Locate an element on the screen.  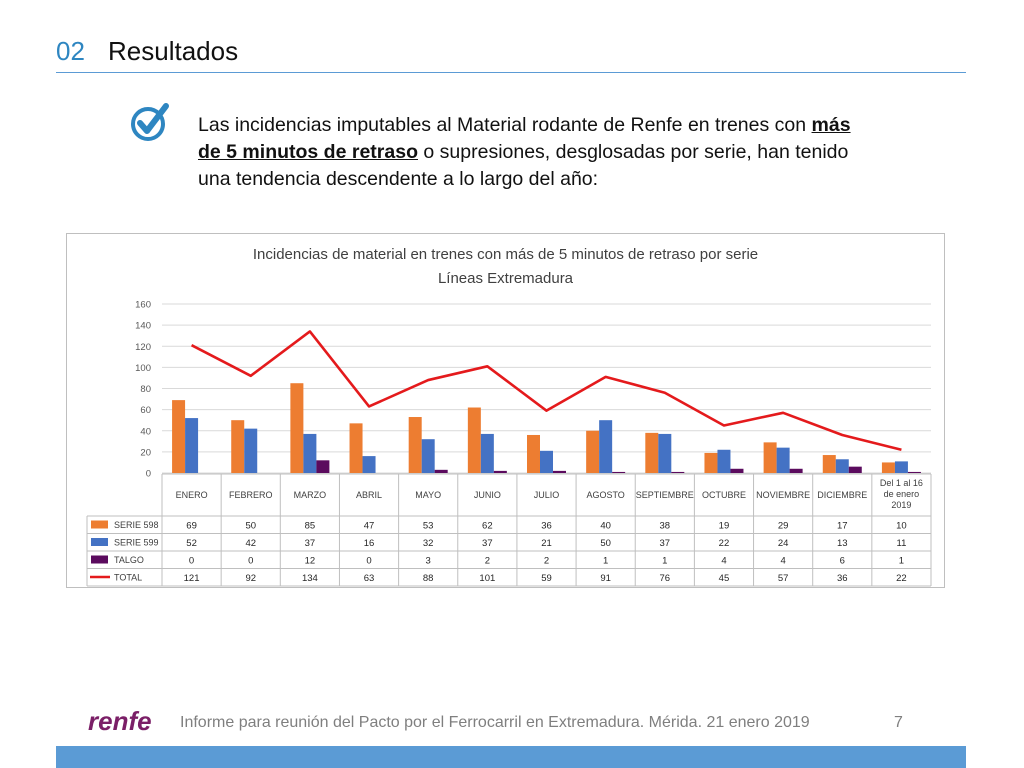
data-label: 91 is located at coordinates (605, 578).